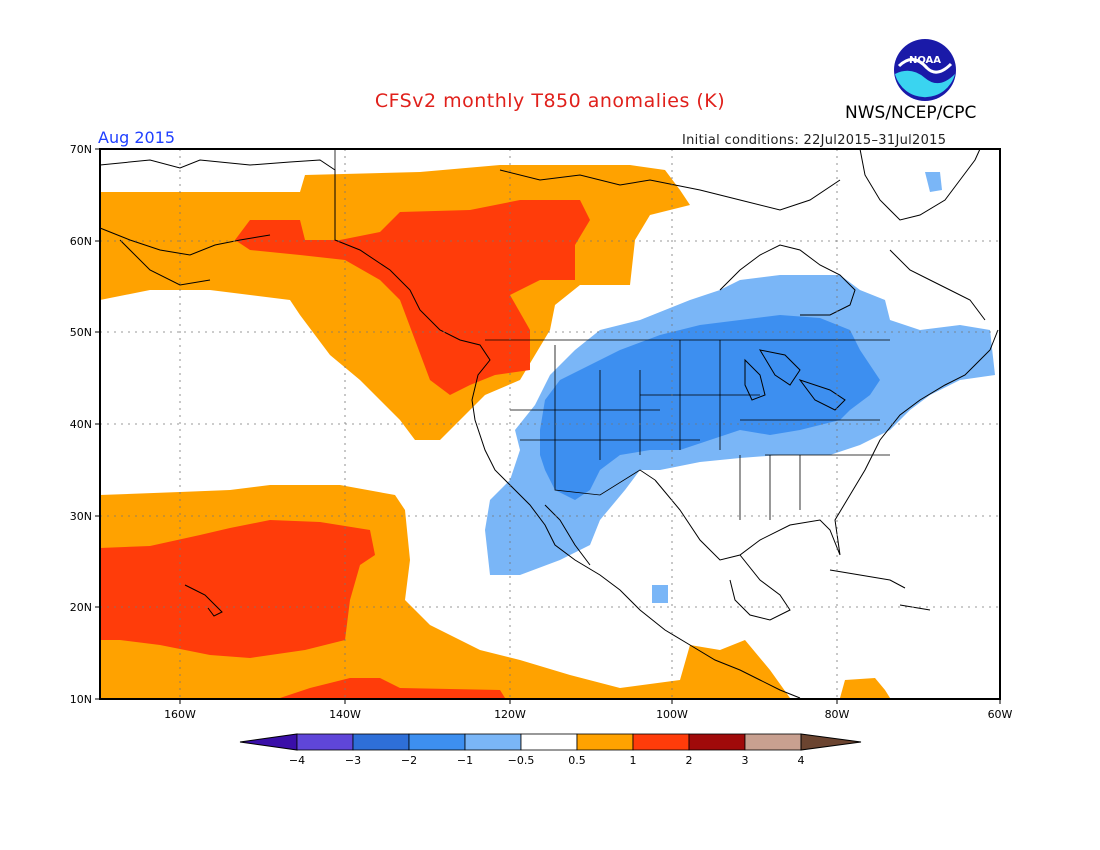  What do you see at coordinates (577, 760) in the screenshot?
I see `colorbar-label: 0.5` at bounding box center [577, 760].